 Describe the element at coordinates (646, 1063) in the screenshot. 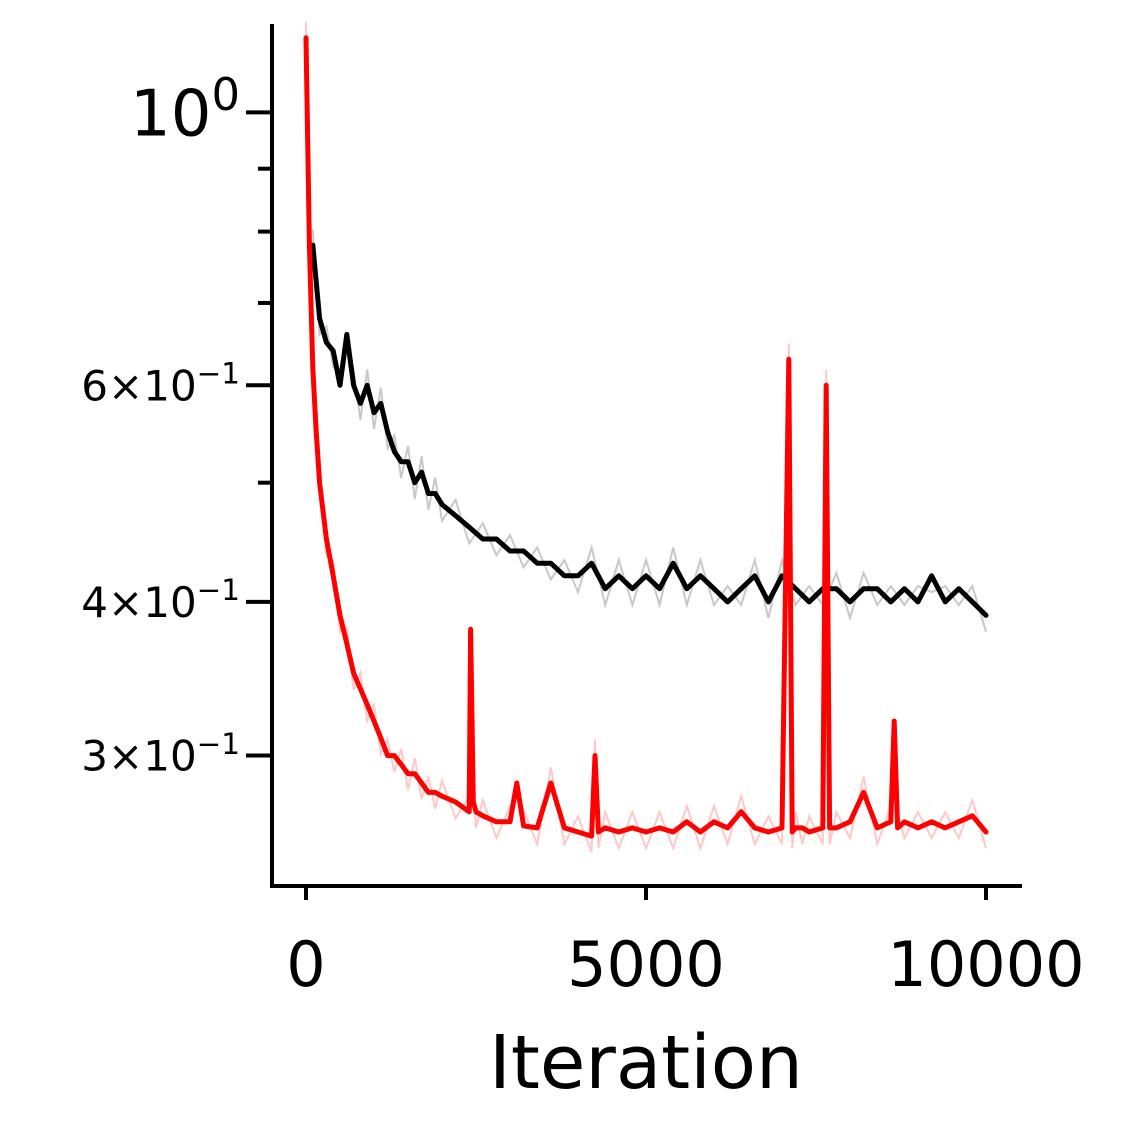

I see `x-axis-label: Iteration` at that location.